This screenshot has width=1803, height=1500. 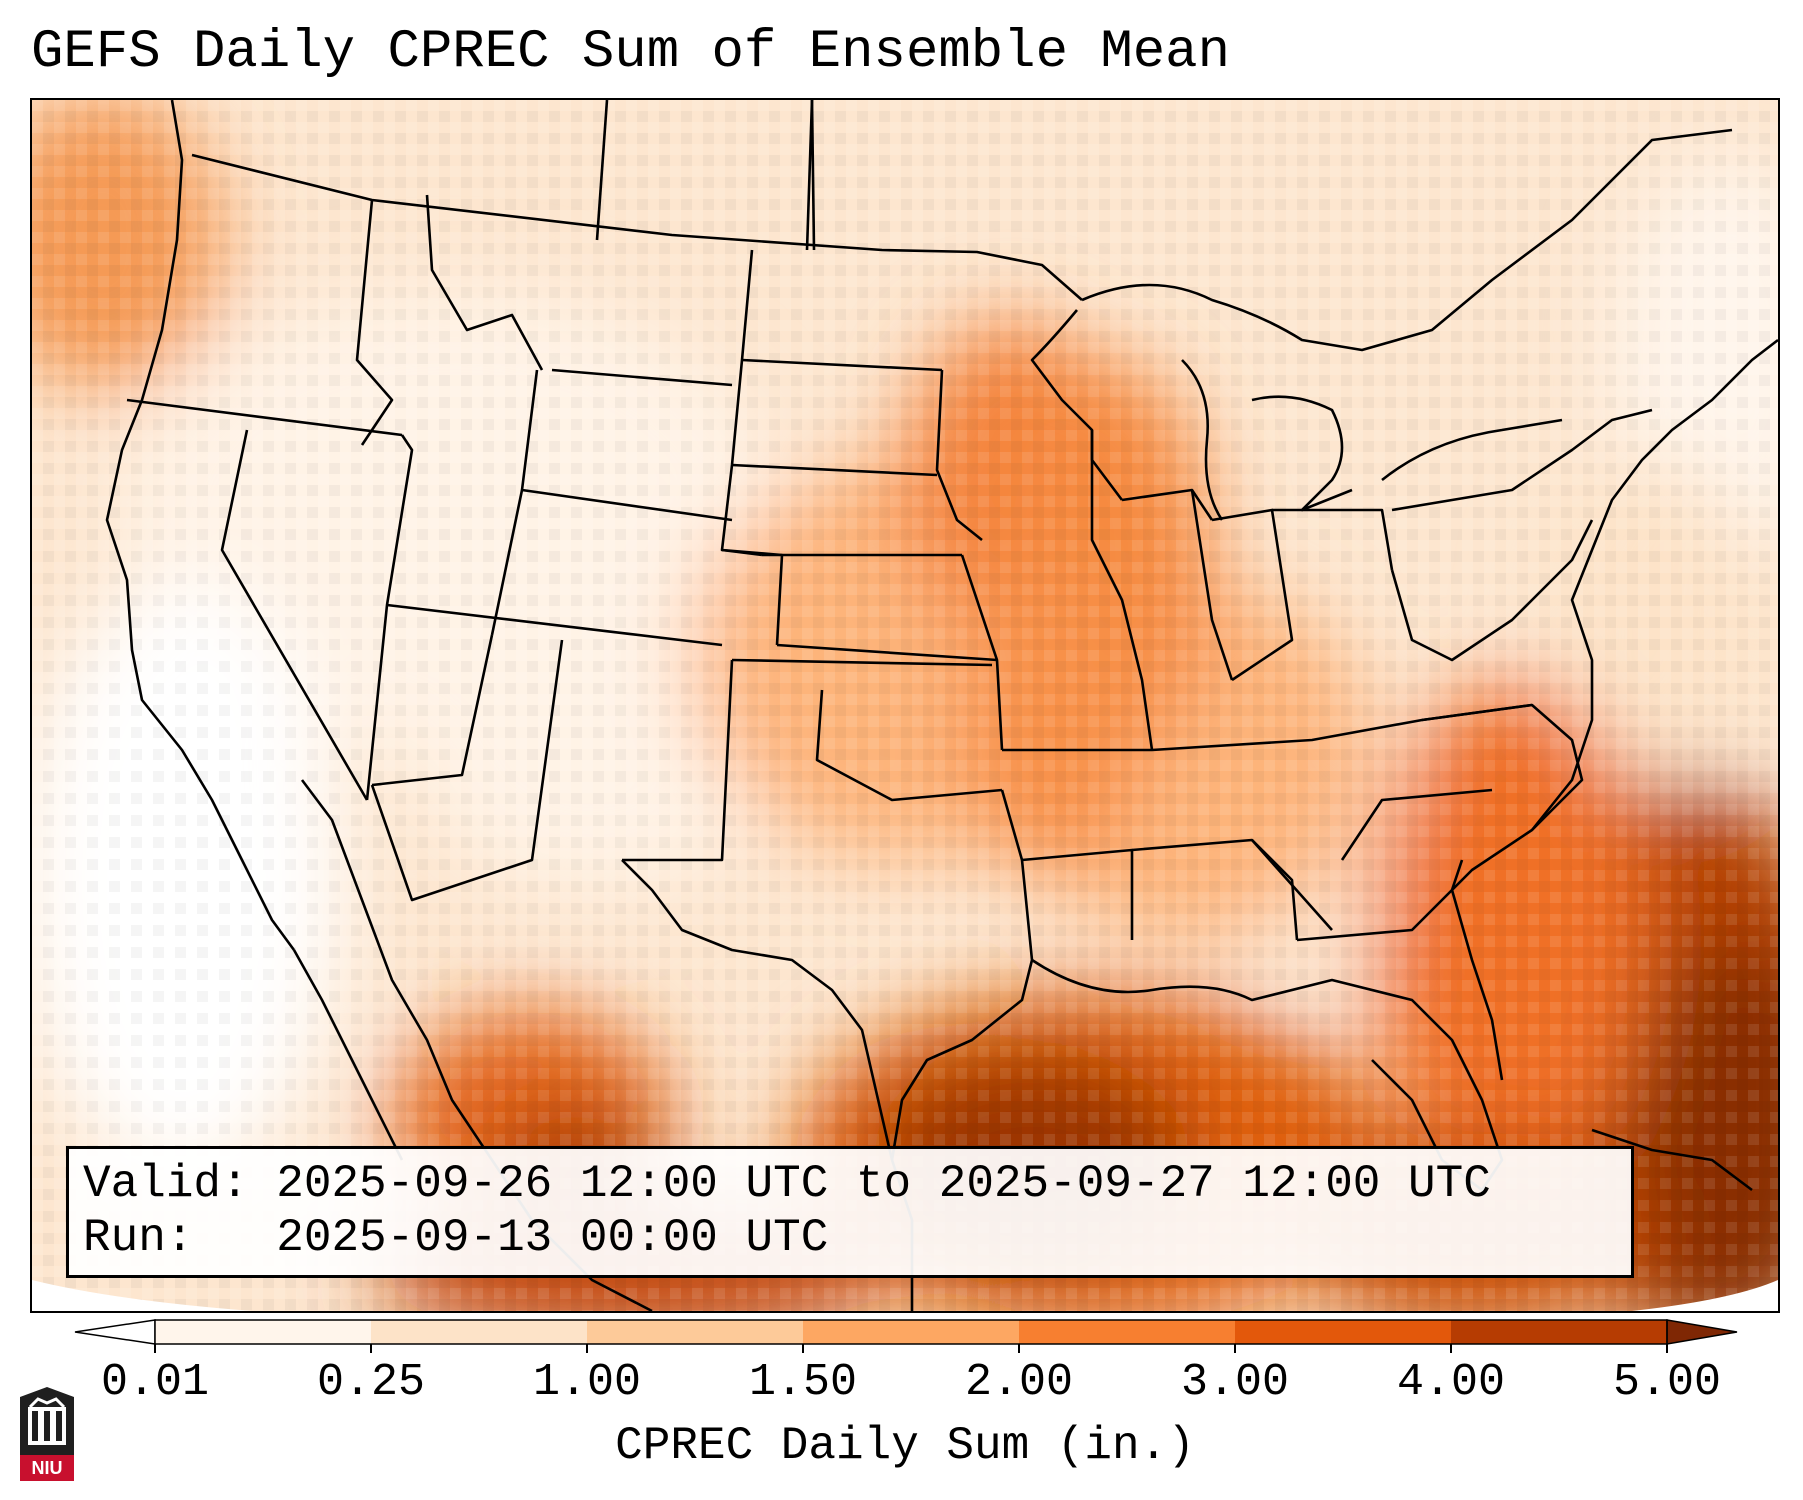 I want to click on colorbar-tick-label: 2.00, so click(x=1019, y=1382).